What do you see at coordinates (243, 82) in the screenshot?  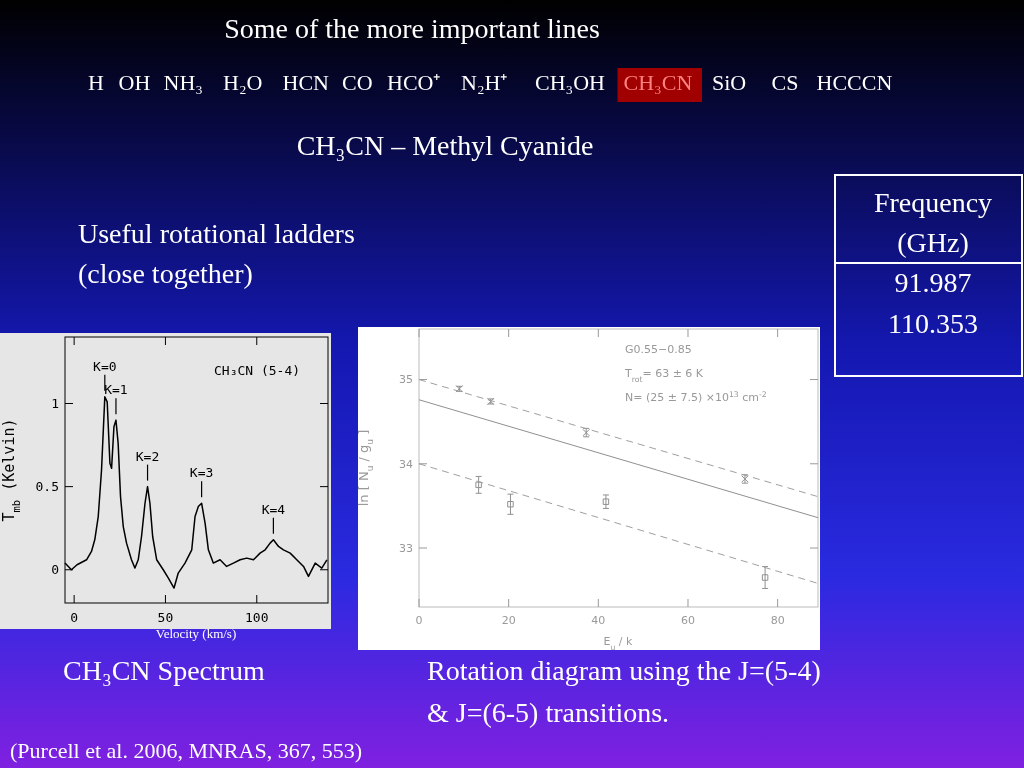 I see `category-label: H₂O` at bounding box center [243, 82].